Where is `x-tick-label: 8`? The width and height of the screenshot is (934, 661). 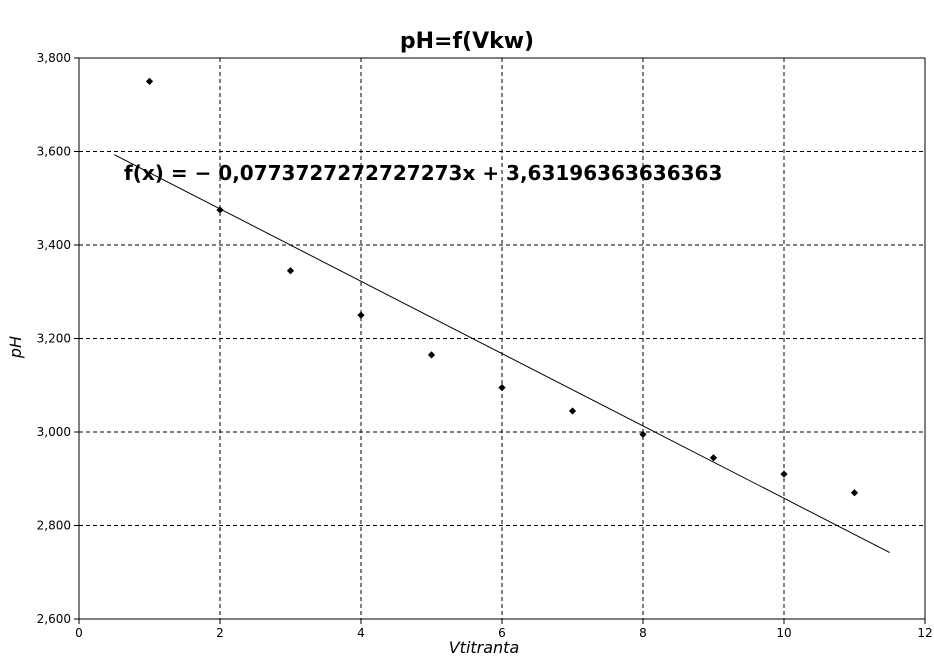 x-tick-label: 8 is located at coordinates (643, 633).